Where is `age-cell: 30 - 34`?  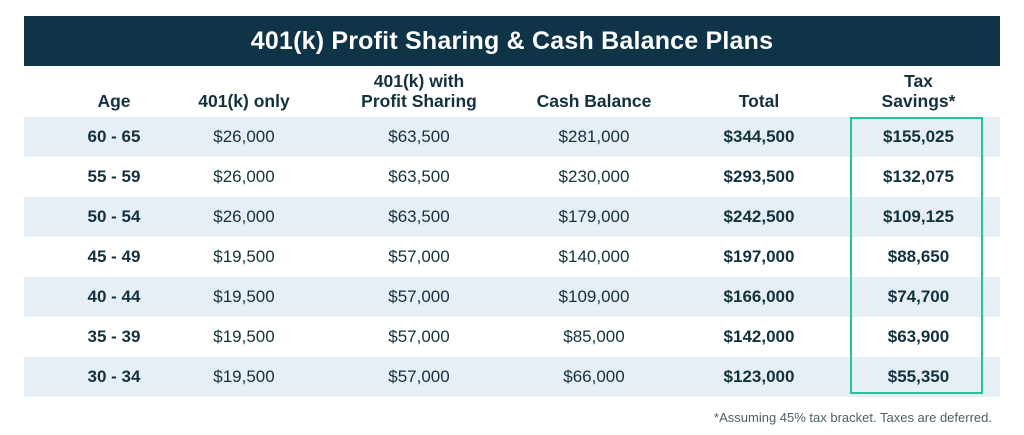
age-cell: 30 - 34 is located at coordinates (114, 376).